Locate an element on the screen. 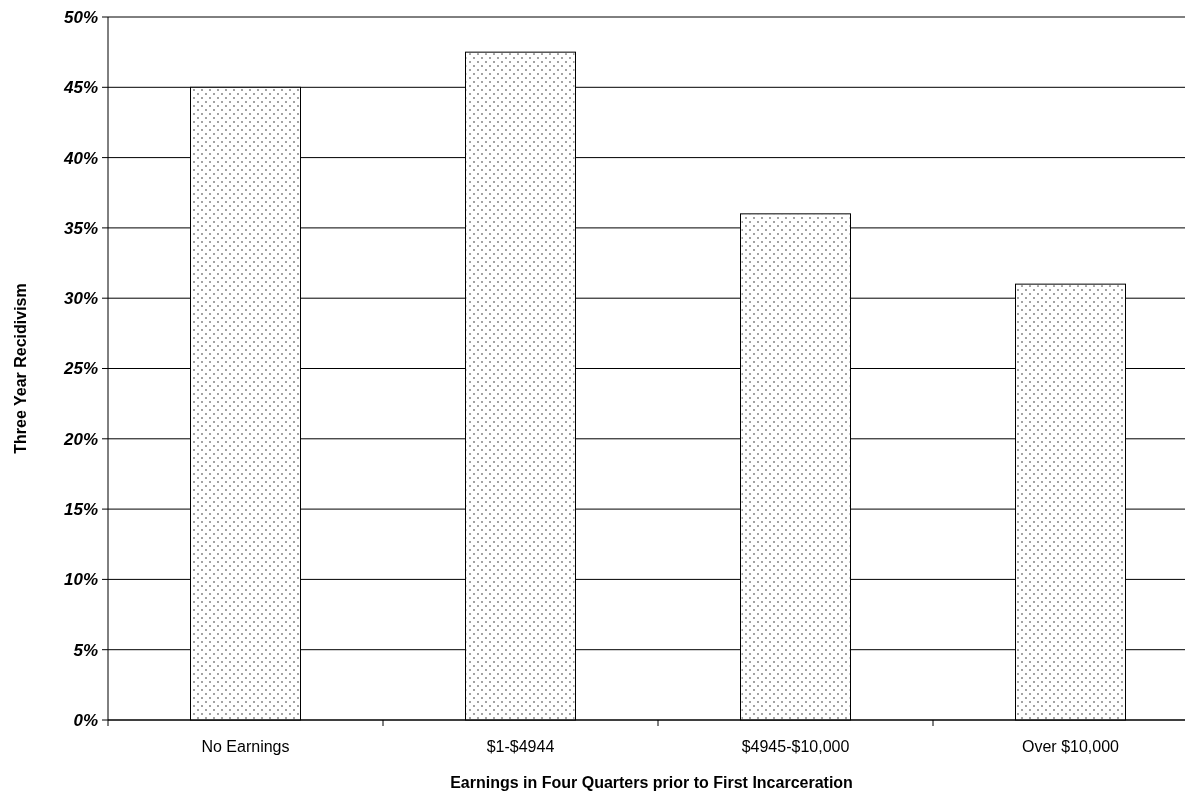 This screenshot has width=1203, height=801. x-tick-label: $1-$4944 is located at coordinates (520, 746).